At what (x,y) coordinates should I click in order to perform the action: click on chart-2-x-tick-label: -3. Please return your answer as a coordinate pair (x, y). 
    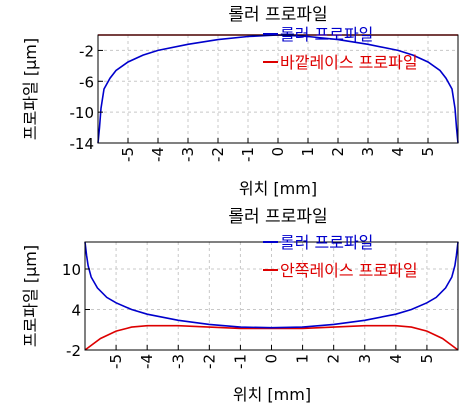
    Looking at the image, I should click on (178, 361).